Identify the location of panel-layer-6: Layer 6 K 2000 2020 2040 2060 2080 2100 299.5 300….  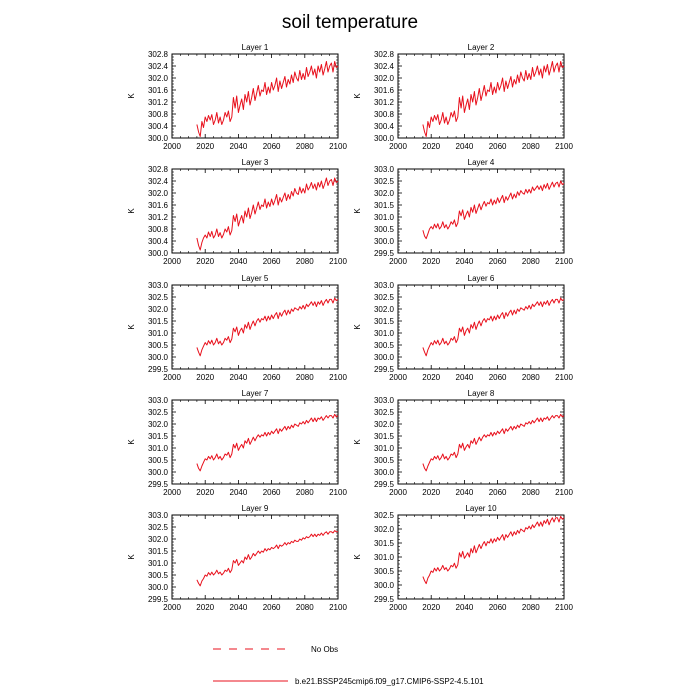
(463, 328).